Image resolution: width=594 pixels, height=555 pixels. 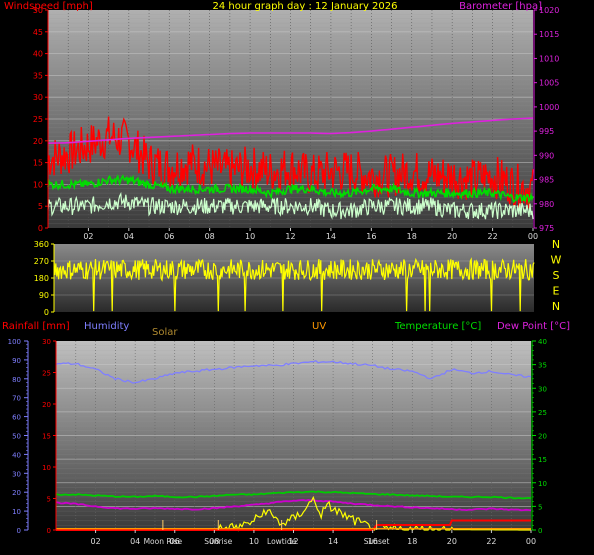 What do you see at coordinates (549, 34) in the screenshot?
I see `barometer-tick-label: 1015` at bounding box center [549, 34].